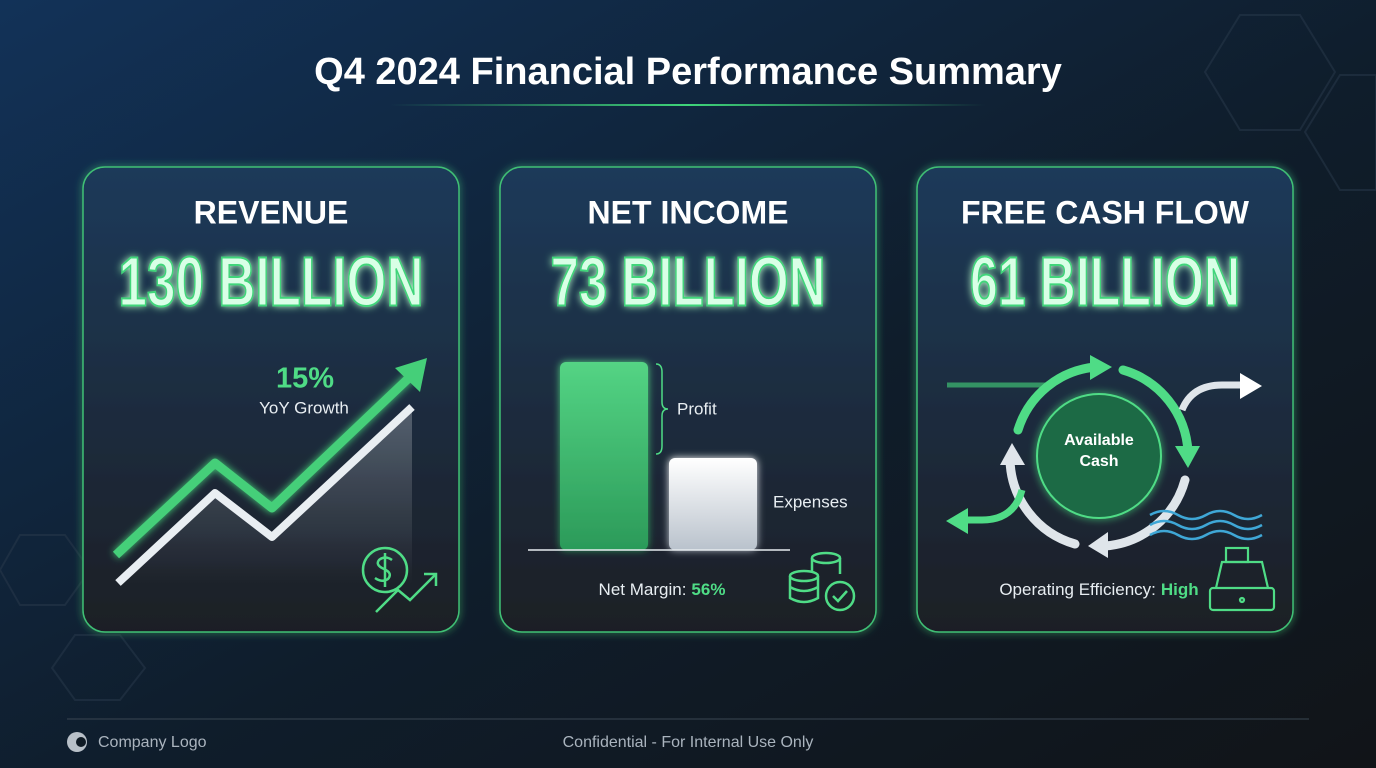 The image size is (1376, 768). I want to click on arrow-heads, so click(1100, 456).